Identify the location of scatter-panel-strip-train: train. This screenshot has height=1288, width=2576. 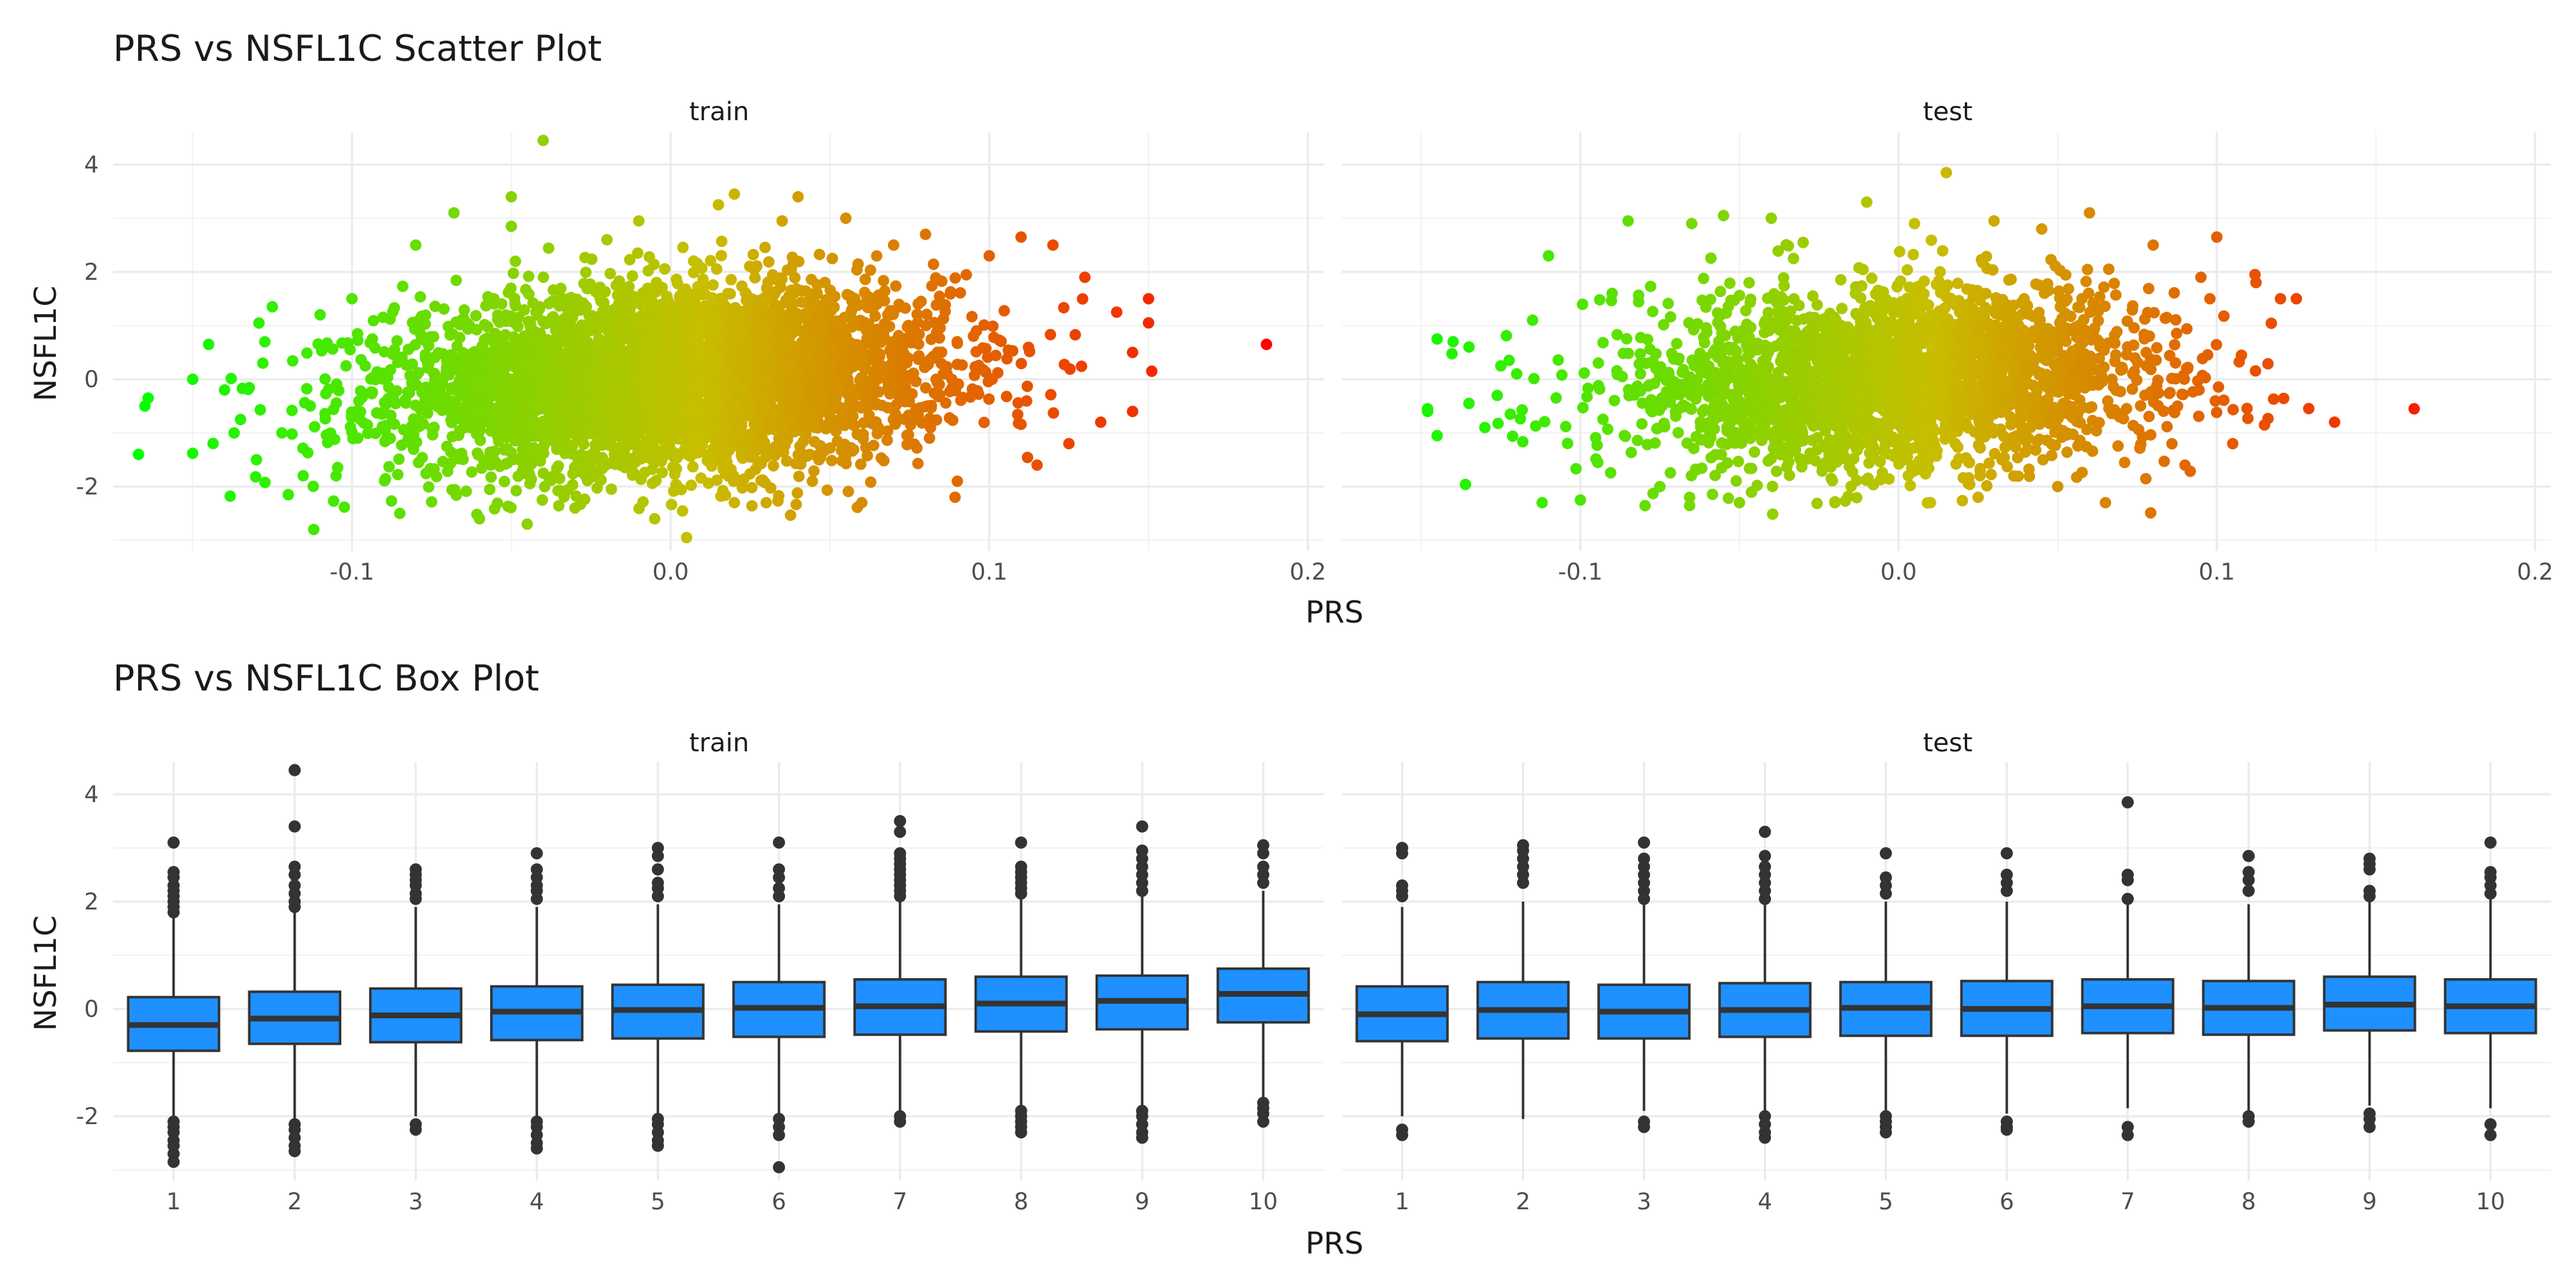
(719, 112).